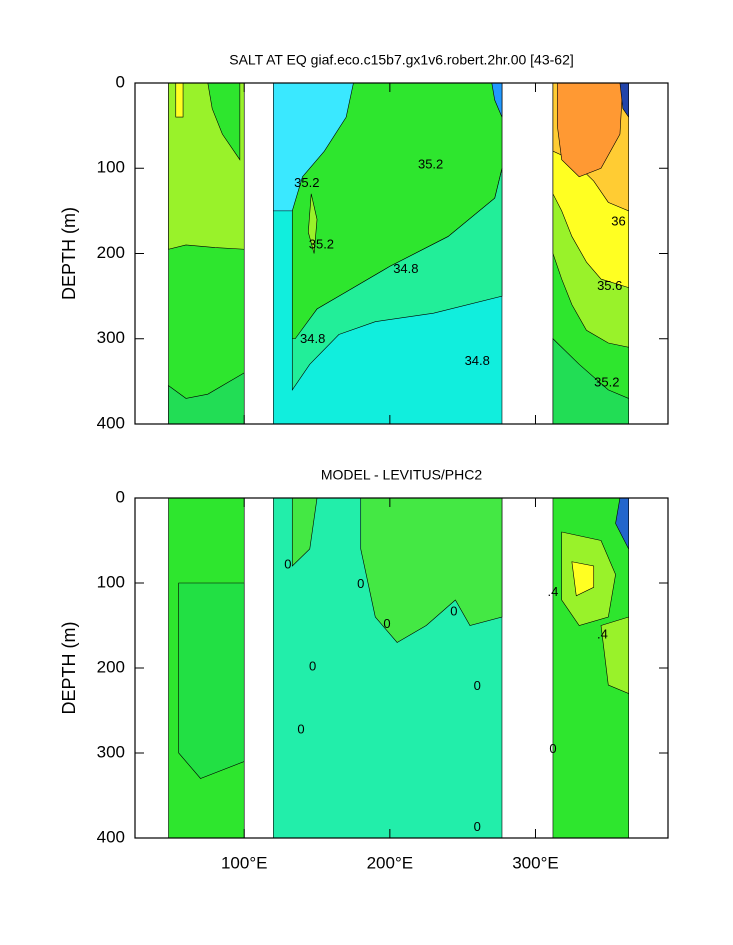 This screenshot has width=733, height=945. What do you see at coordinates (390, 862) in the screenshot?
I see `x-tick-label: 200°E` at bounding box center [390, 862].